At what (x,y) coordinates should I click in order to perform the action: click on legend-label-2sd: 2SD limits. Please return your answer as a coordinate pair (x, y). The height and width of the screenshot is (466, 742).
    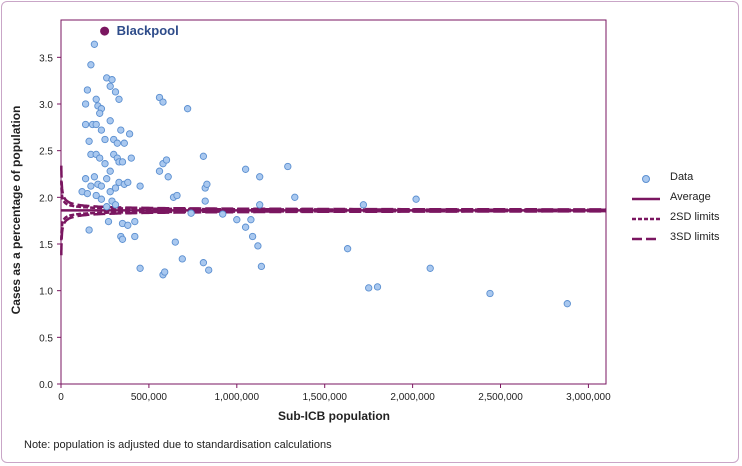
    Looking at the image, I should click on (695, 217).